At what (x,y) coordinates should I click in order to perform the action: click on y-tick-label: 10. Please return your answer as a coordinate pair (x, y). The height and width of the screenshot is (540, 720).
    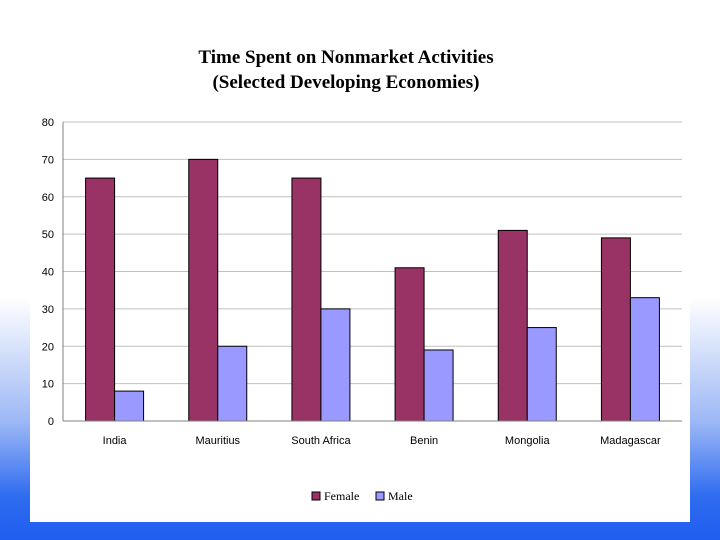
    Looking at the image, I should click on (48, 385).